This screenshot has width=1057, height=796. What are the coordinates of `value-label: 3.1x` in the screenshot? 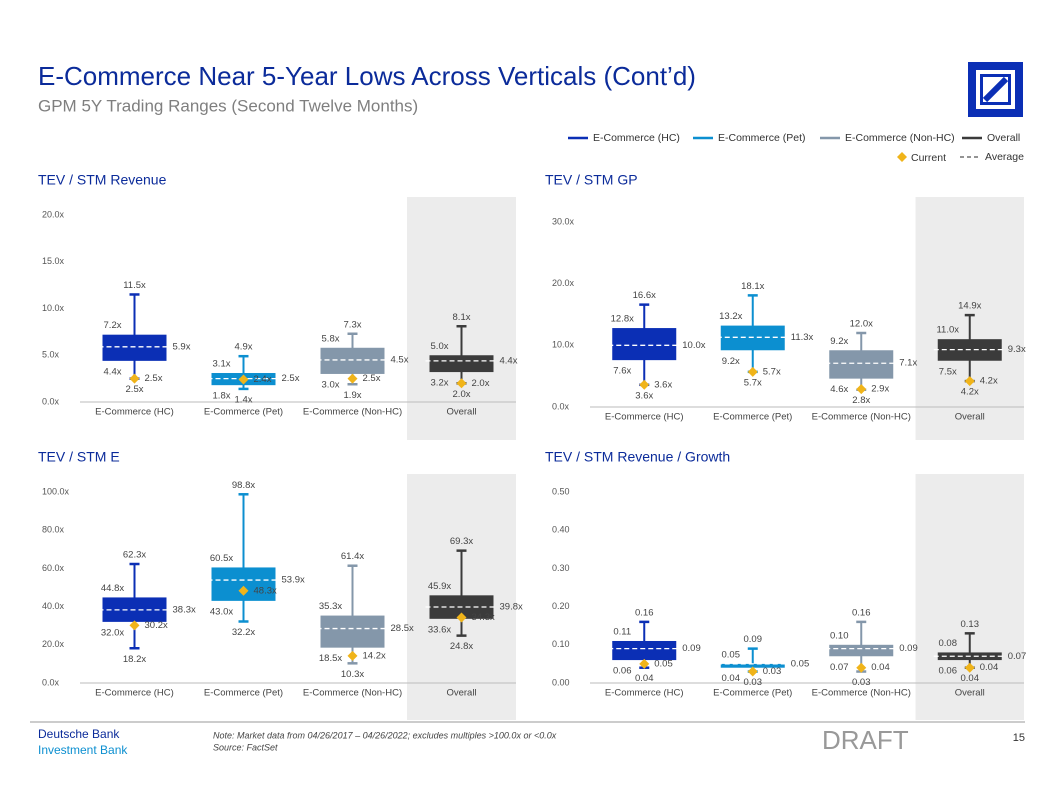 It's located at (222, 364).